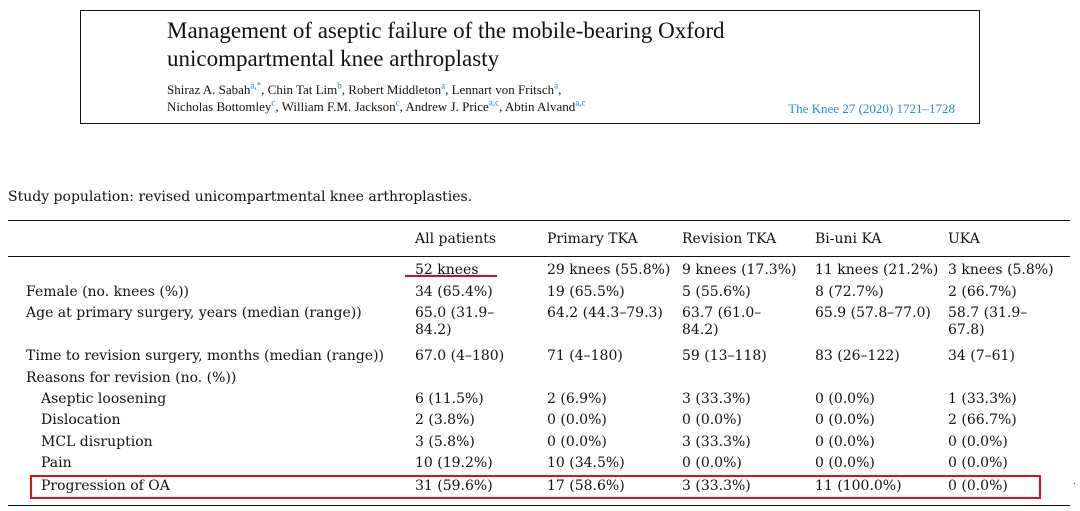 This screenshot has width=1080, height=511. What do you see at coordinates (454, 292) in the screenshot?
I see `table-cell: 34 (65.4%)` at bounding box center [454, 292].